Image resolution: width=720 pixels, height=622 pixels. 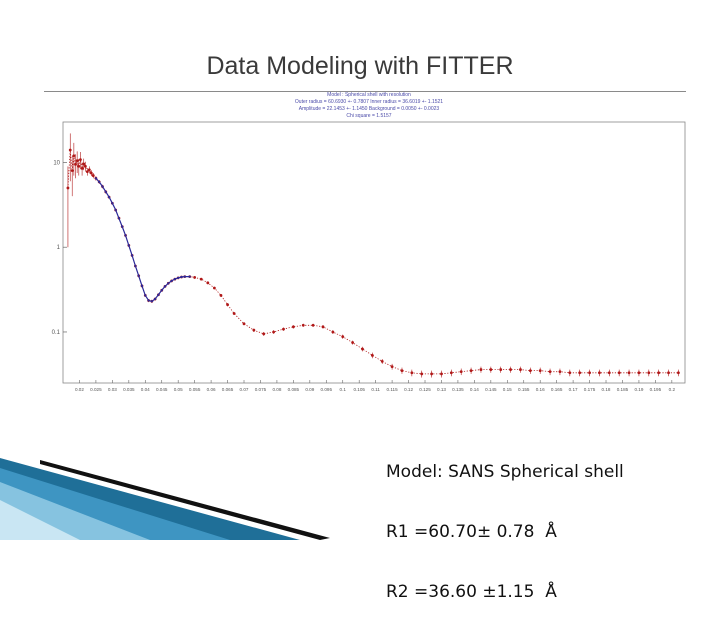 What do you see at coordinates (656, 389) in the screenshot?
I see `x-tick-label: 0.195` at bounding box center [656, 389].